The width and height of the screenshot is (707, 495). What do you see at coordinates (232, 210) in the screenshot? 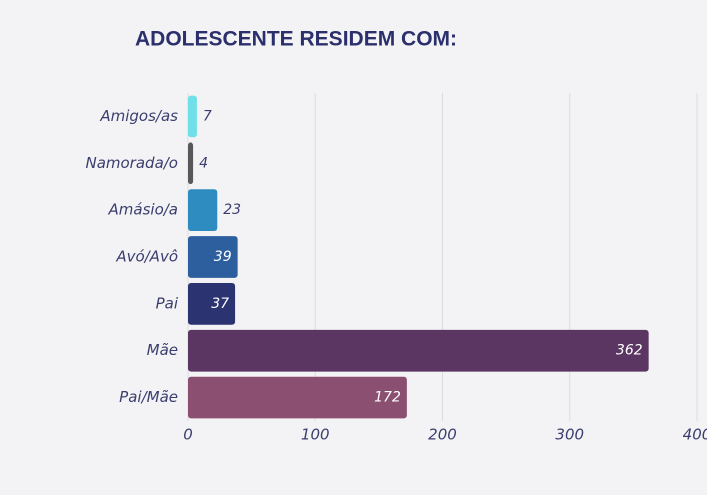
I see `value-label: 23` at bounding box center [232, 210].